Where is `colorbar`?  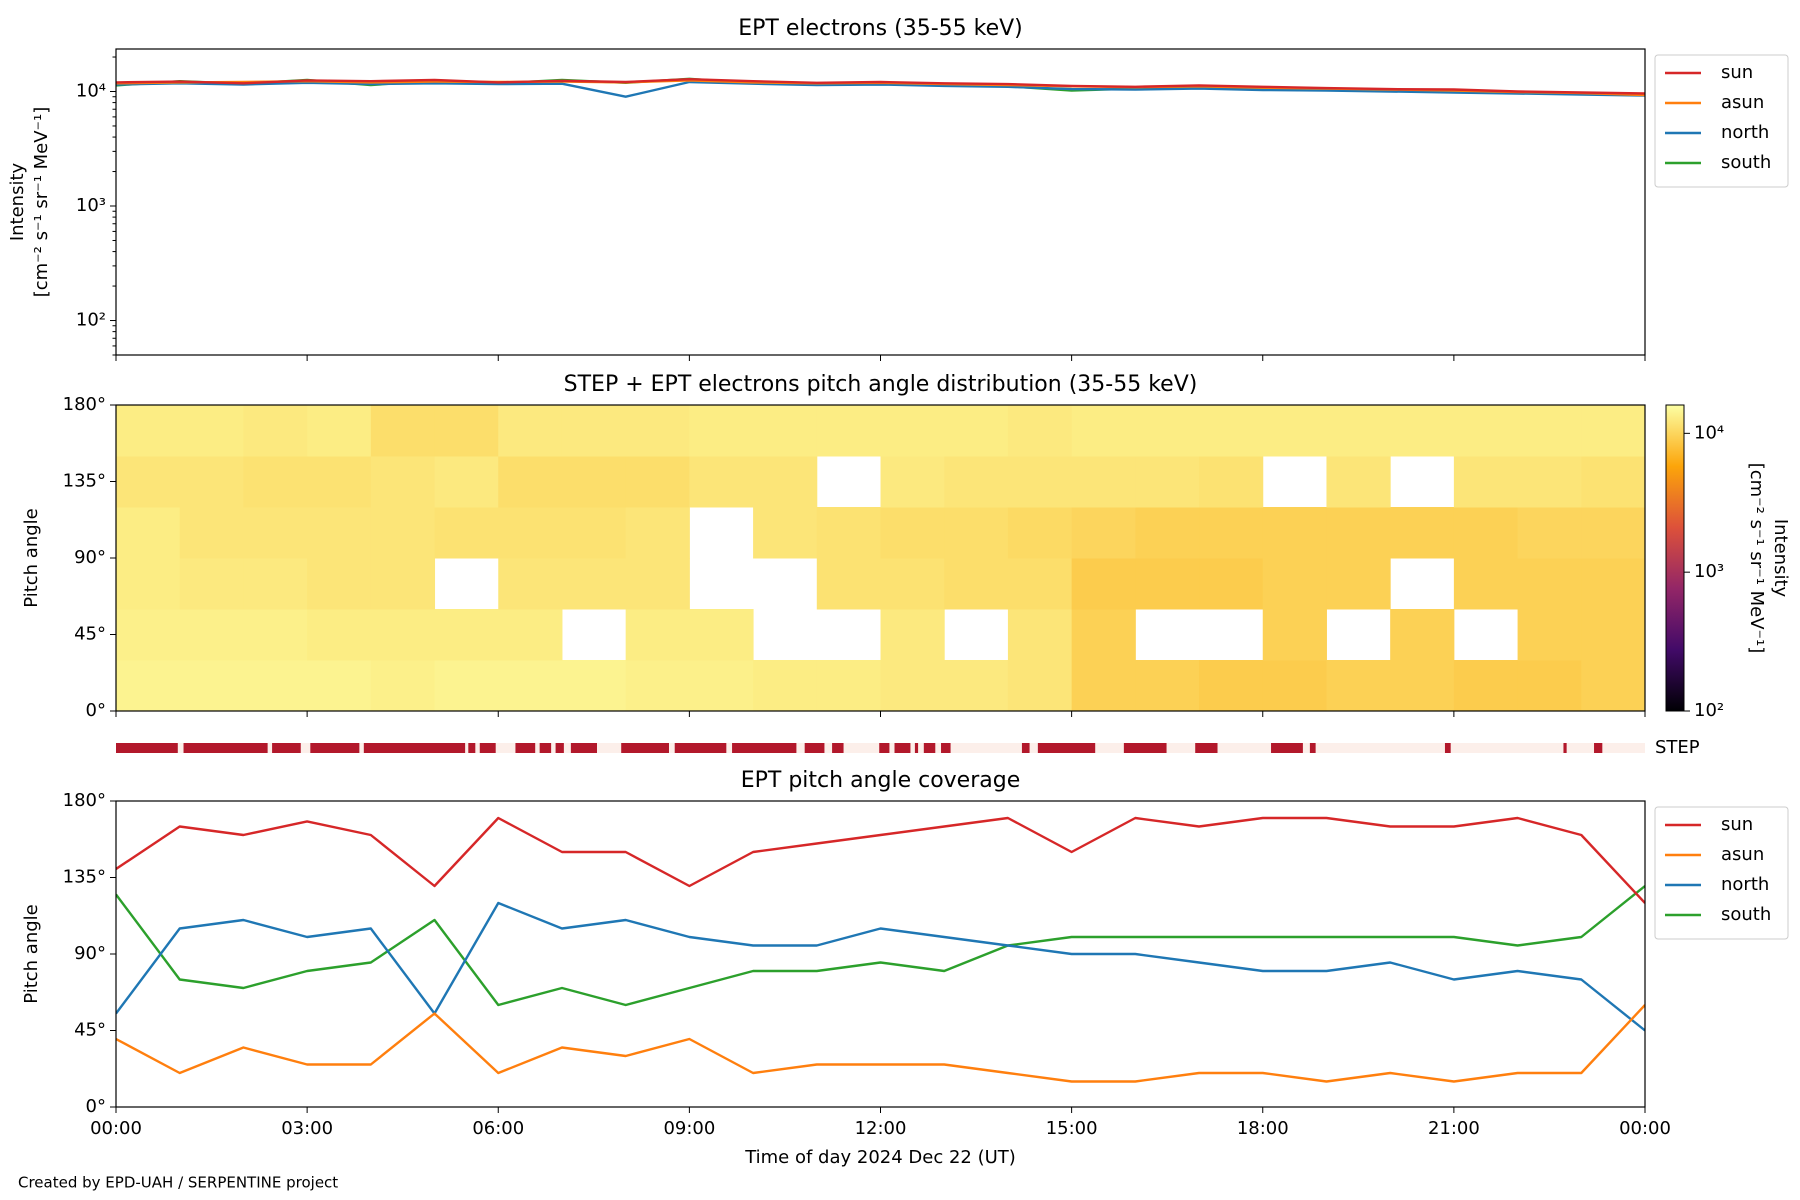
colorbar is located at coordinates (1675, 558).